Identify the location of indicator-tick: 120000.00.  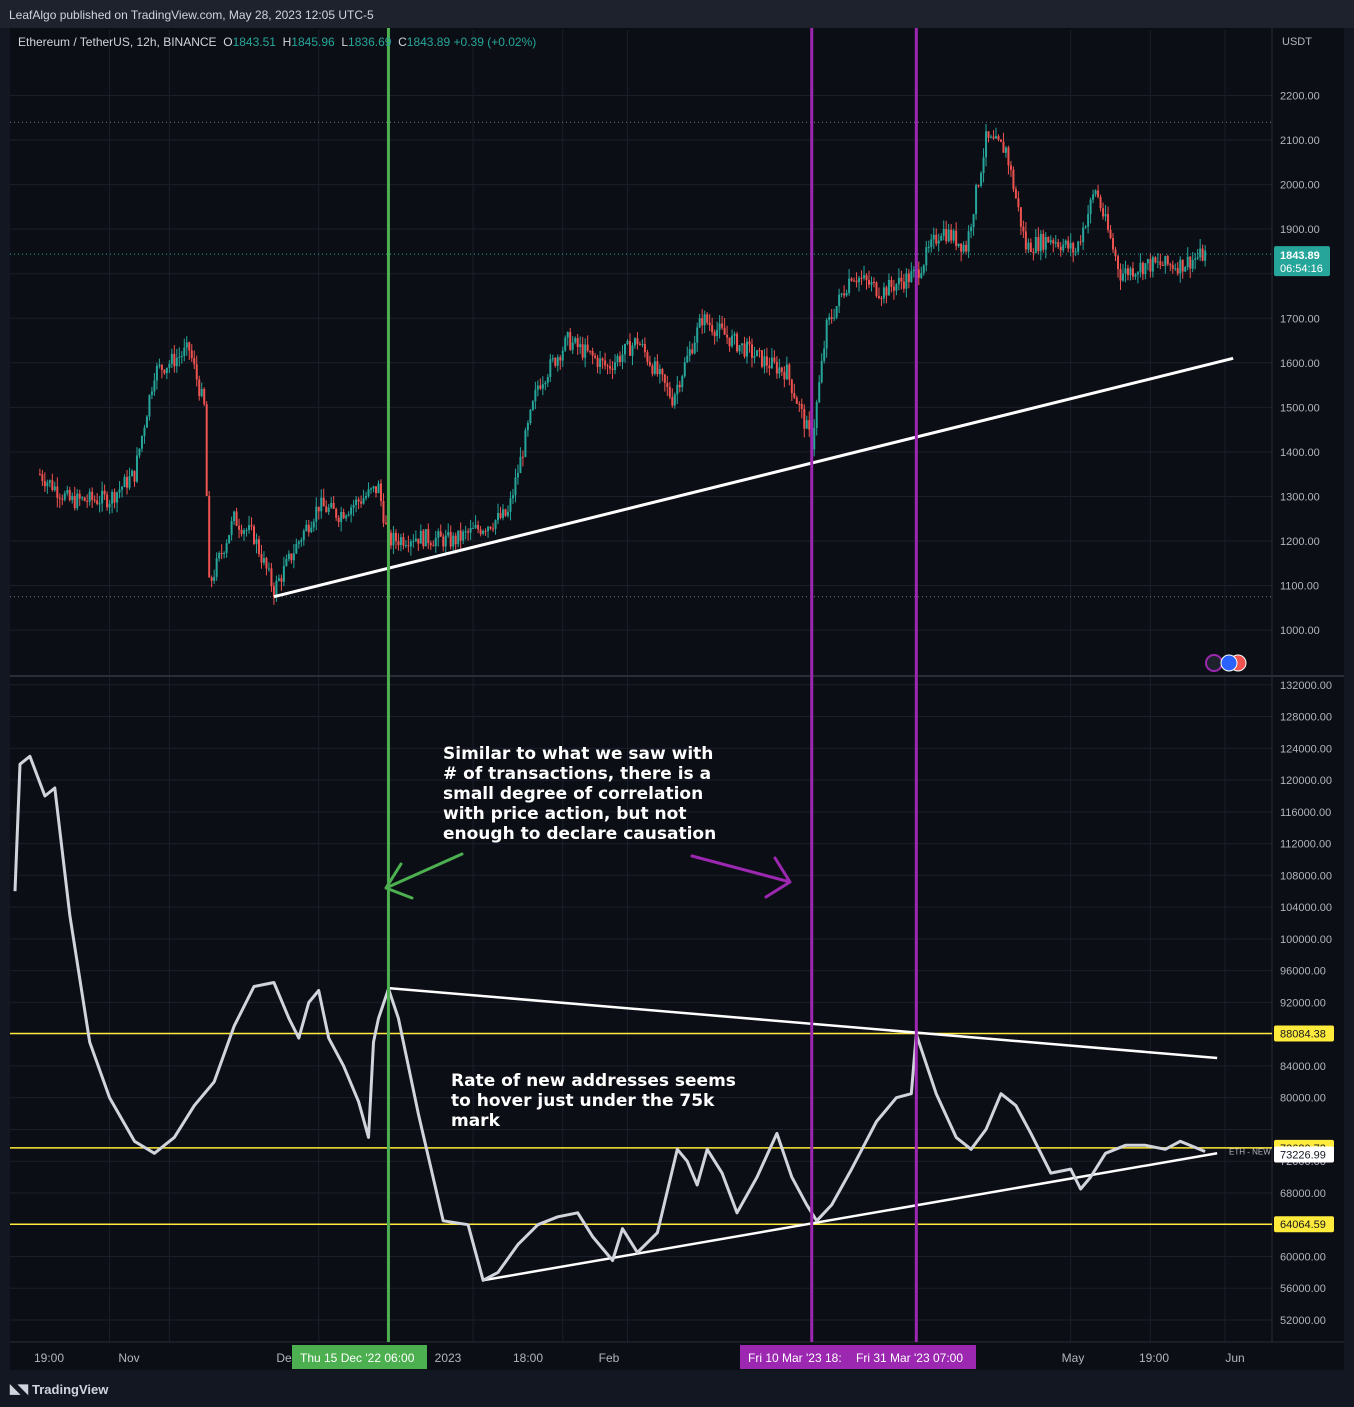
(1306, 781).